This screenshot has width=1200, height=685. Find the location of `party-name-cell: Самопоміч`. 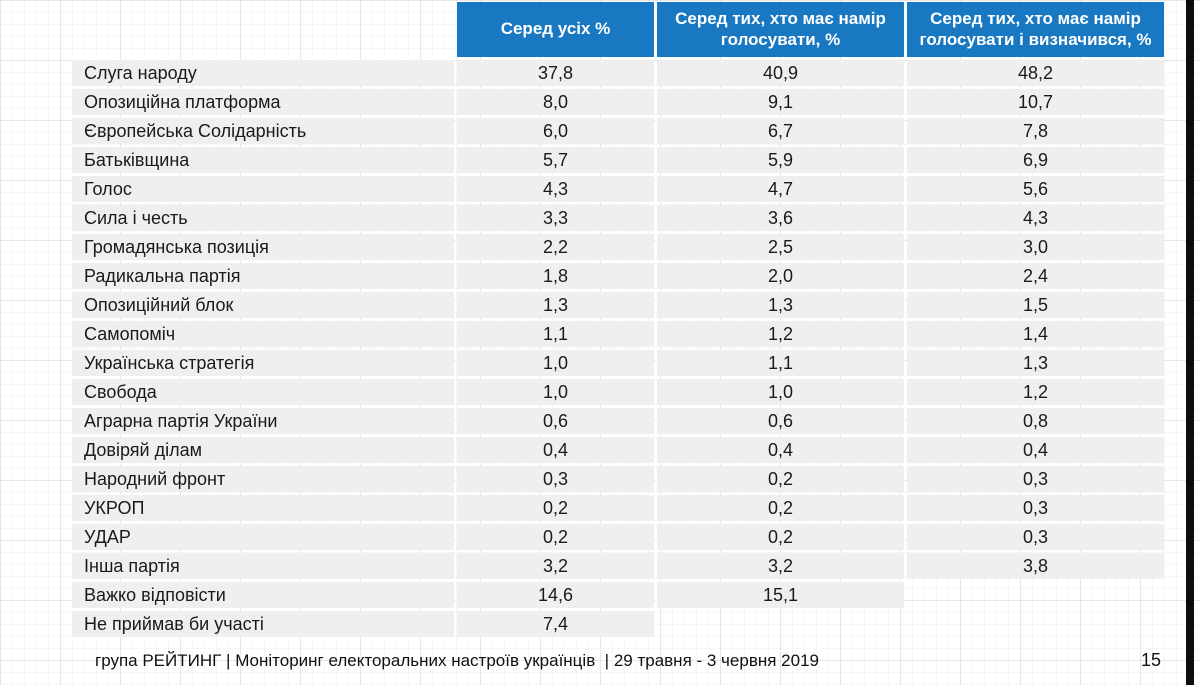

party-name-cell: Самопоміч is located at coordinates (263, 334).